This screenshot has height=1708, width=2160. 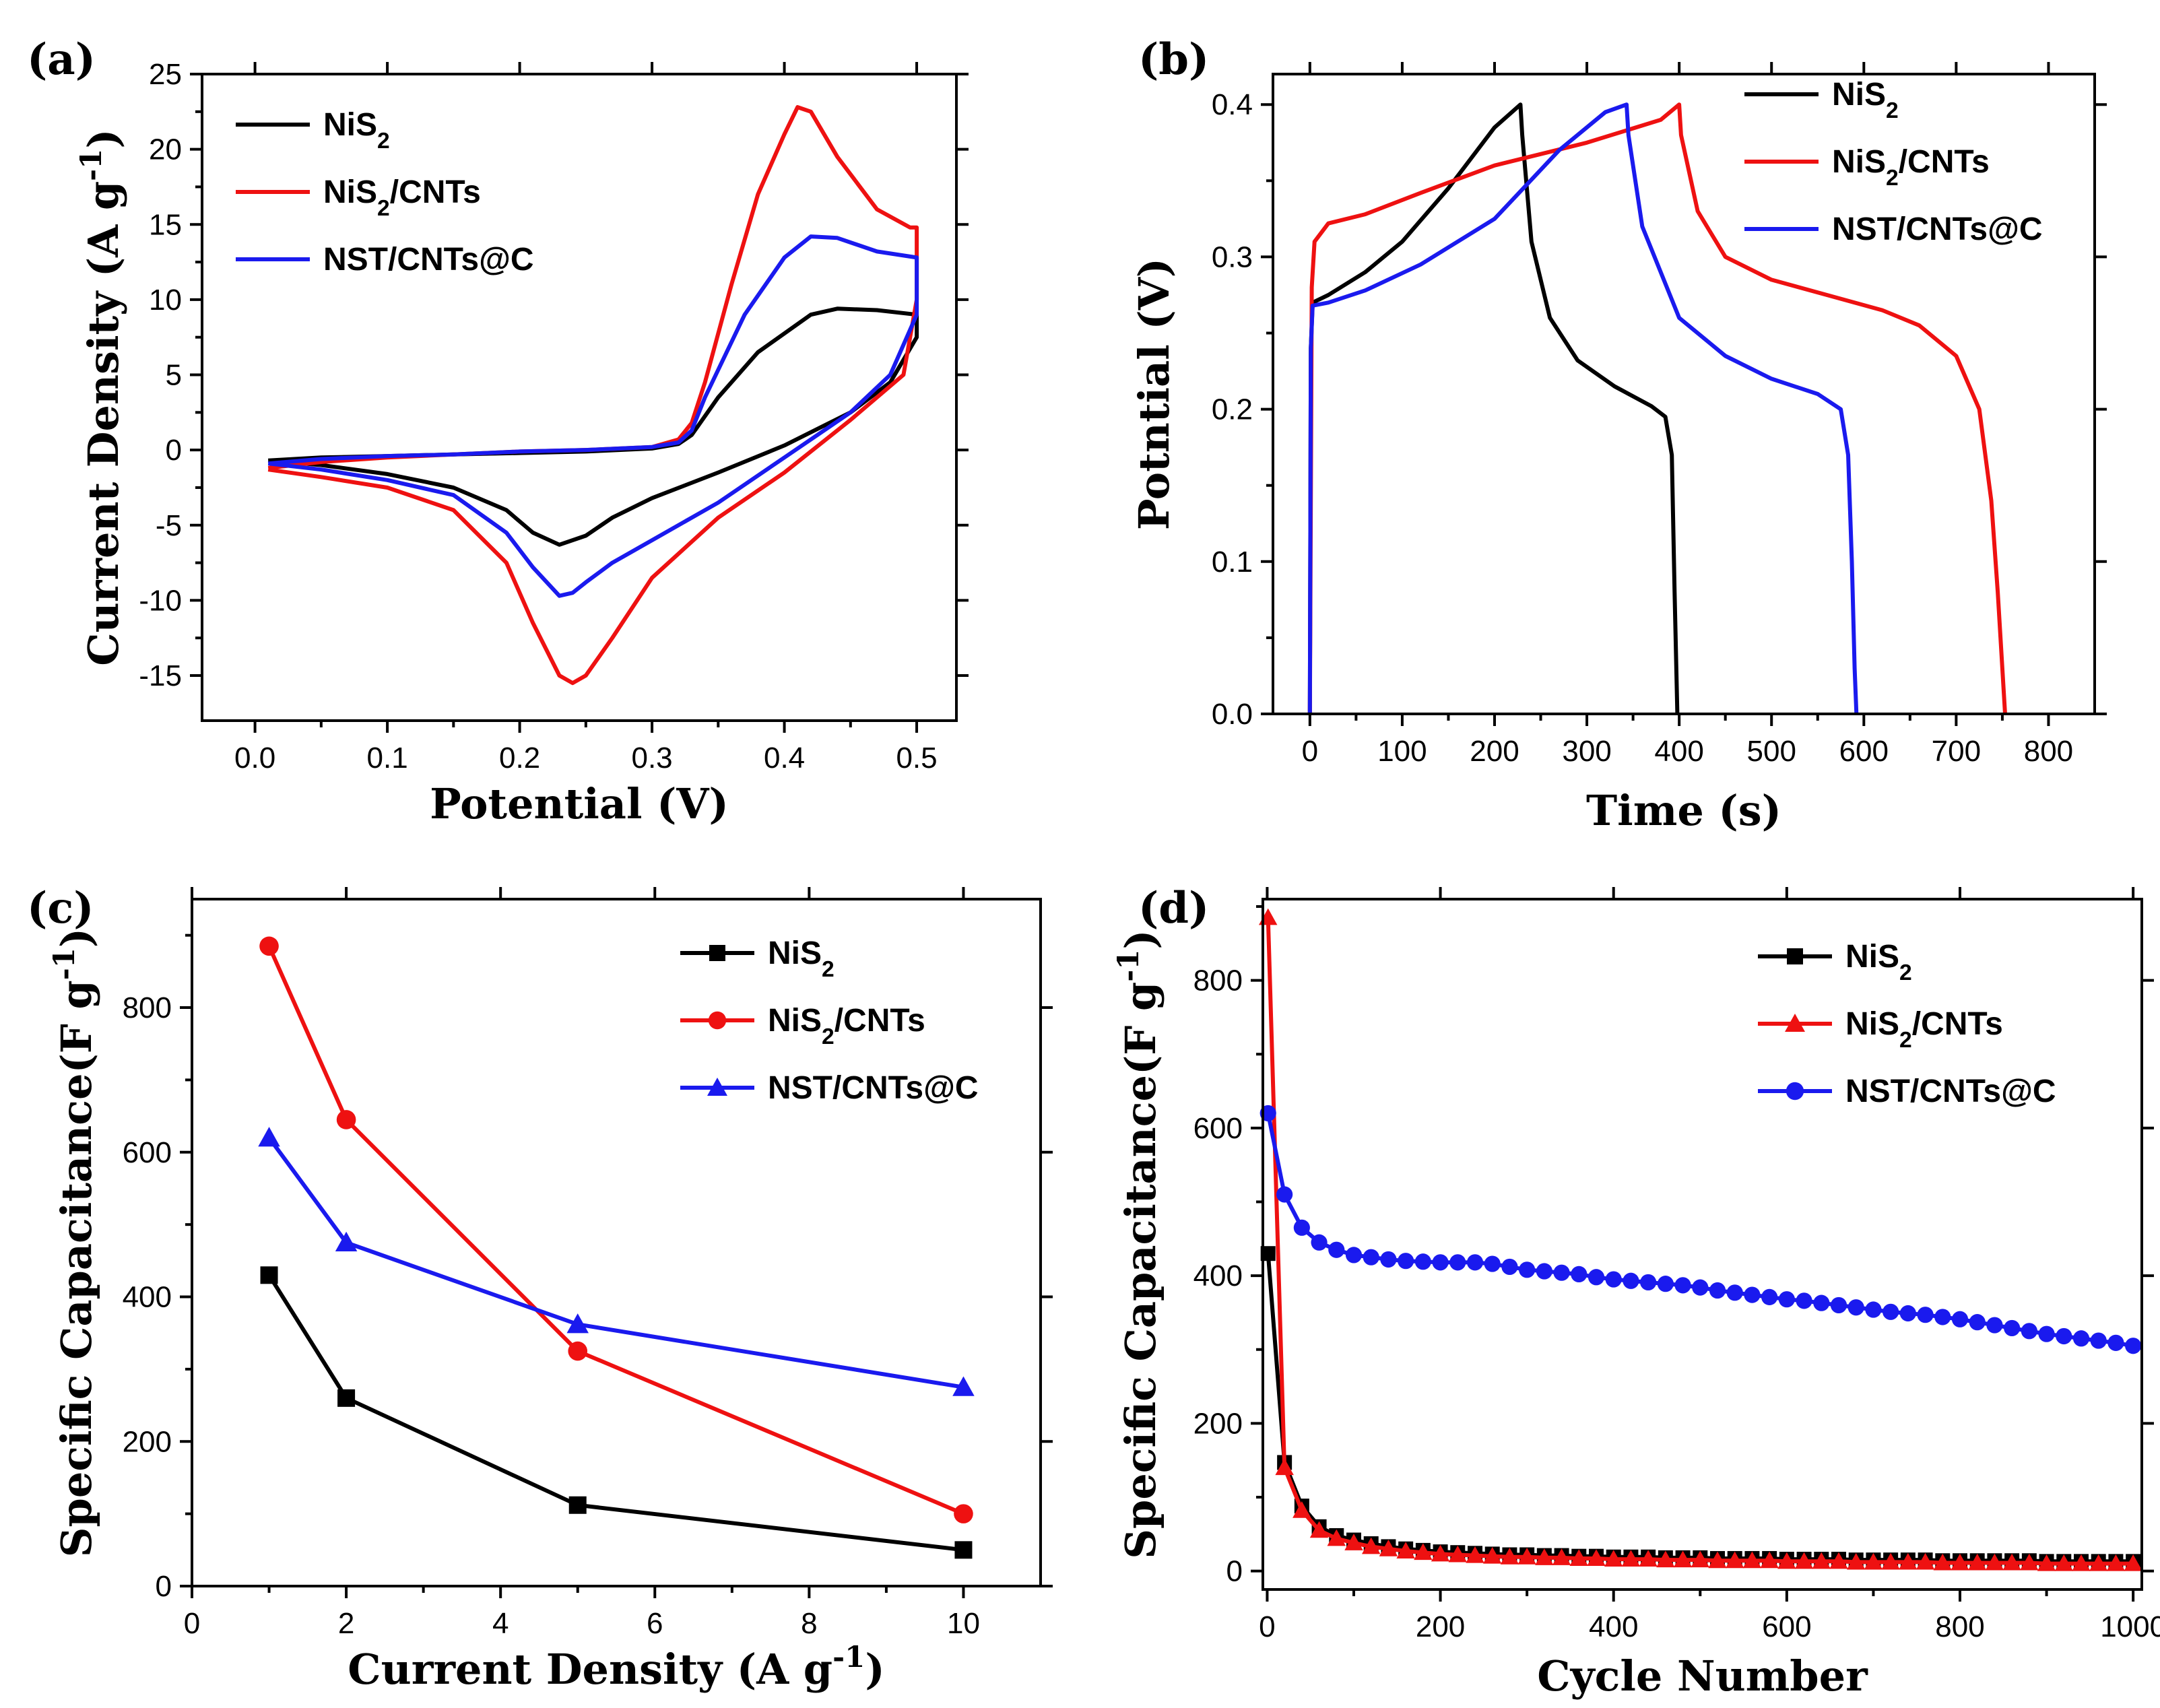 I want to click on x-tick-label: 0.3, so click(x=651, y=758).